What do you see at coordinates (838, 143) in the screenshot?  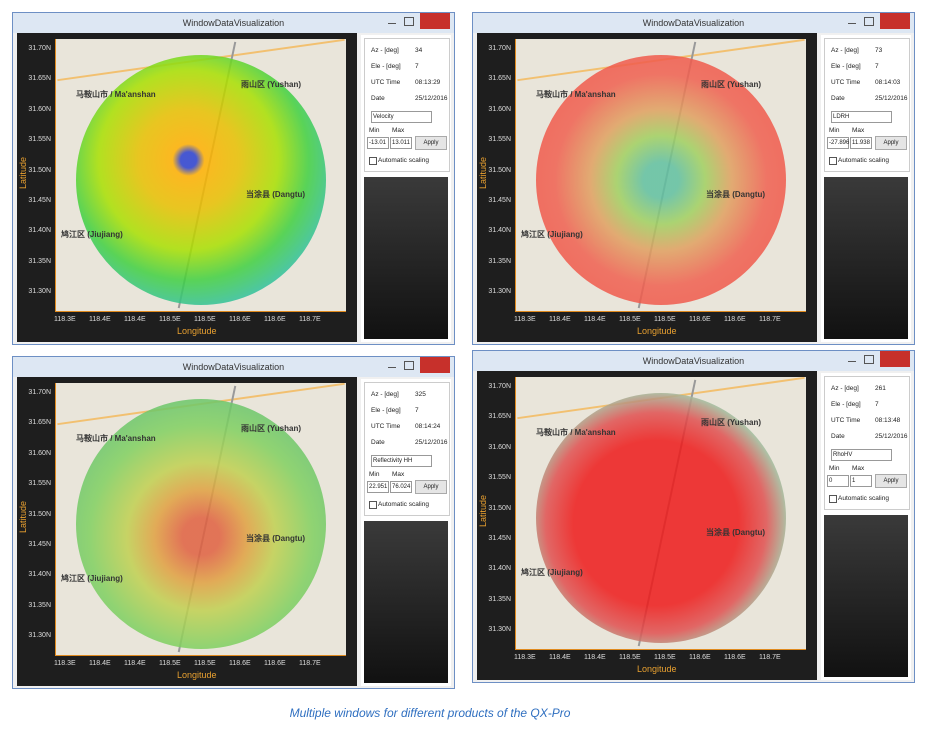 I see `min-input: -27.896` at bounding box center [838, 143].